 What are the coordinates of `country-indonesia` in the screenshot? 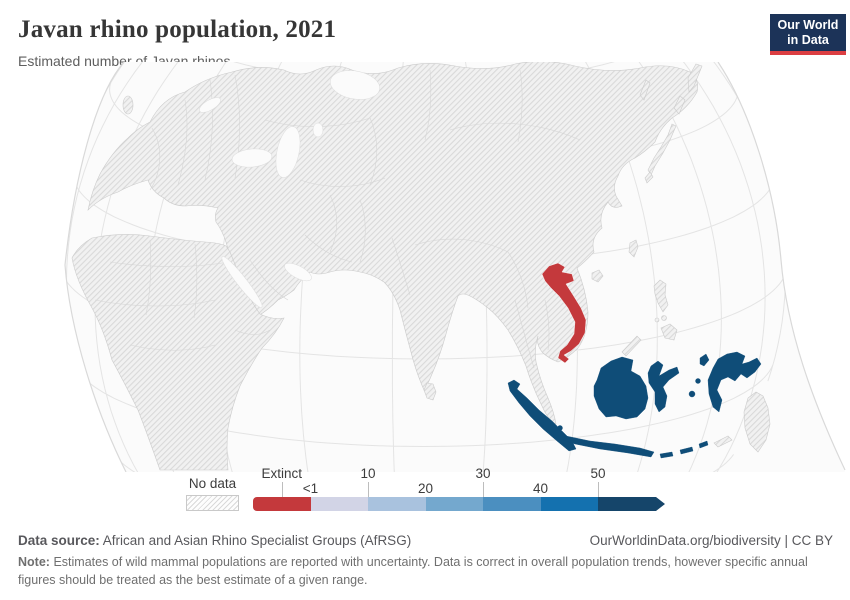 It's located at (634, 405).